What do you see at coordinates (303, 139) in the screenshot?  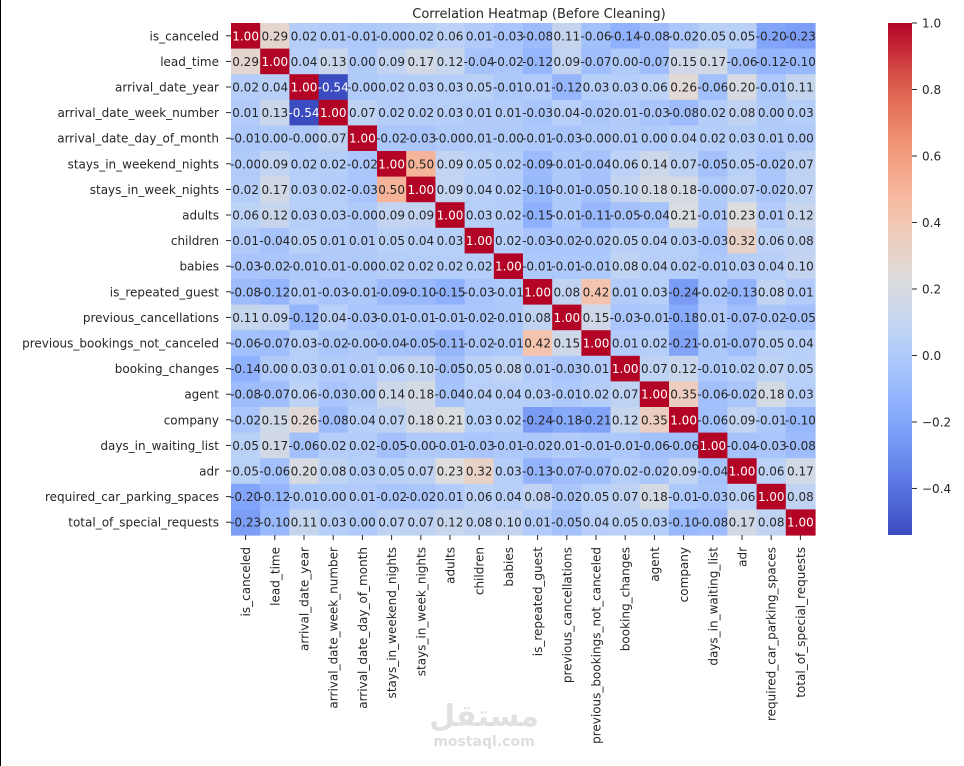 I see `cell-value-label: -0.00` at bounding box center [303, 139].